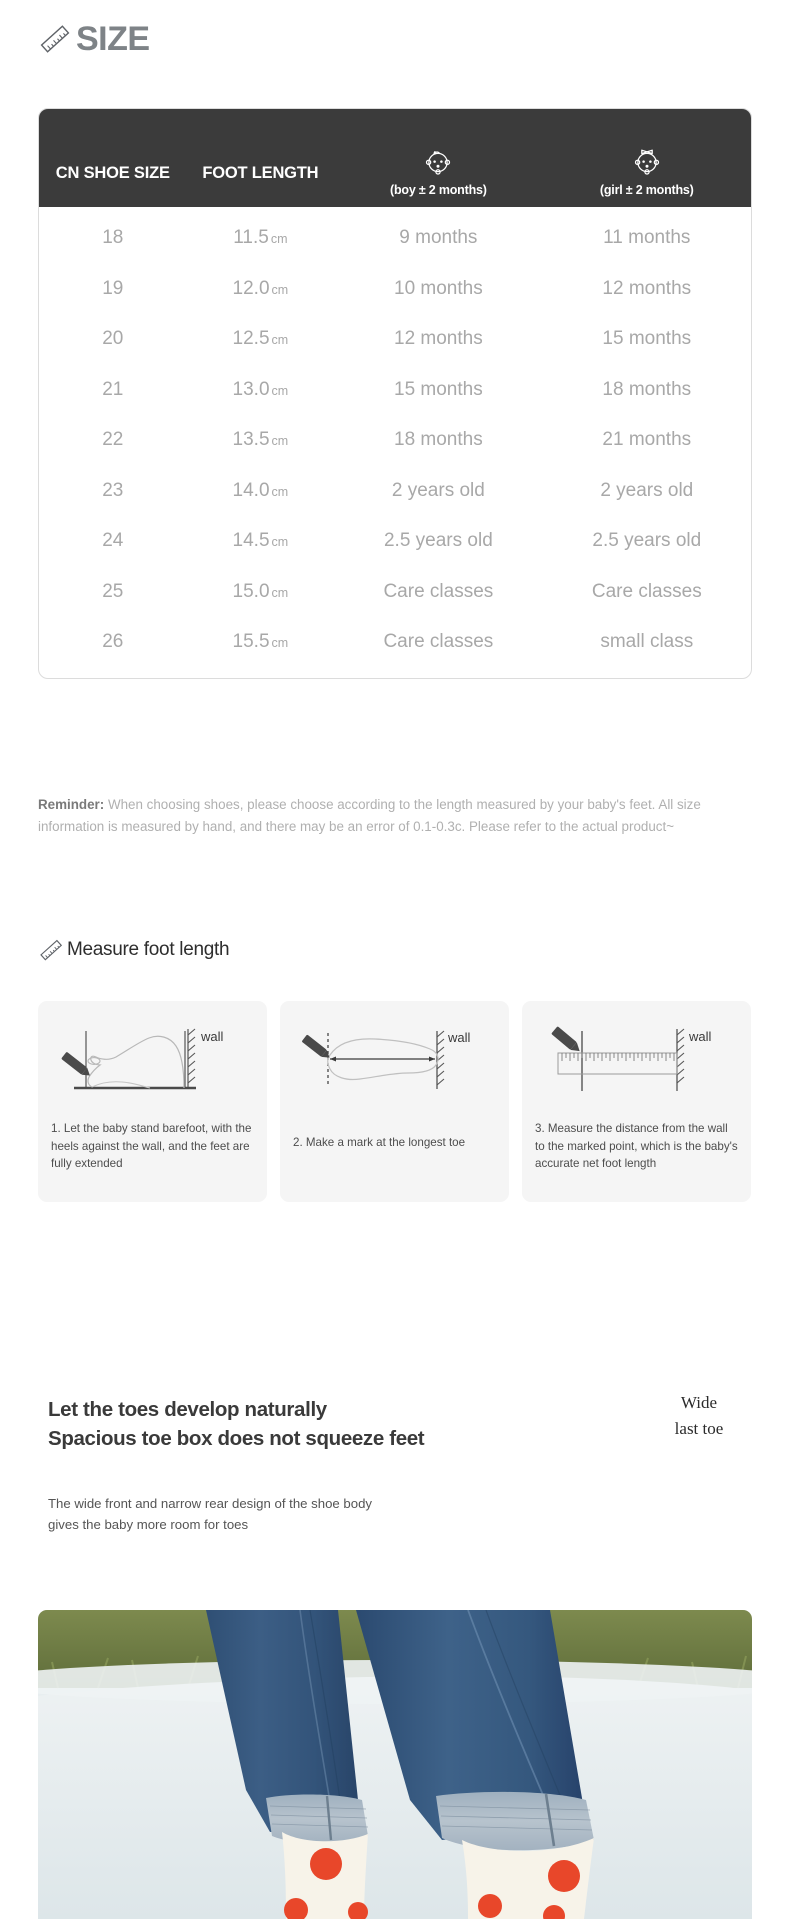 This screenshot has width=790, height=1919. I want to click on cell-foot-length: 11.5 cm, so click(261, 238).